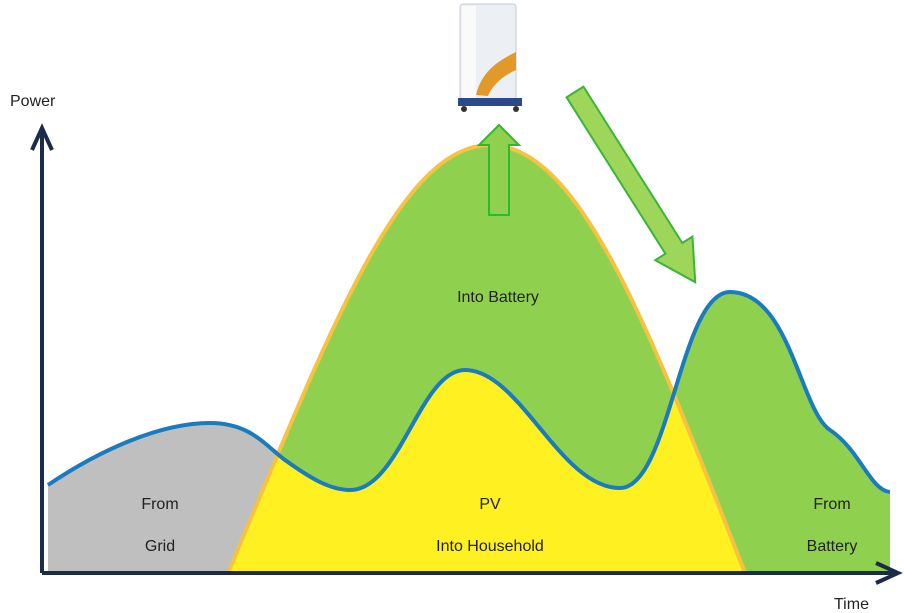  What do you see at coordinates (42, 137) in the screenshot?
I see `y-axis-arrow` at bounding box center [42, 137].